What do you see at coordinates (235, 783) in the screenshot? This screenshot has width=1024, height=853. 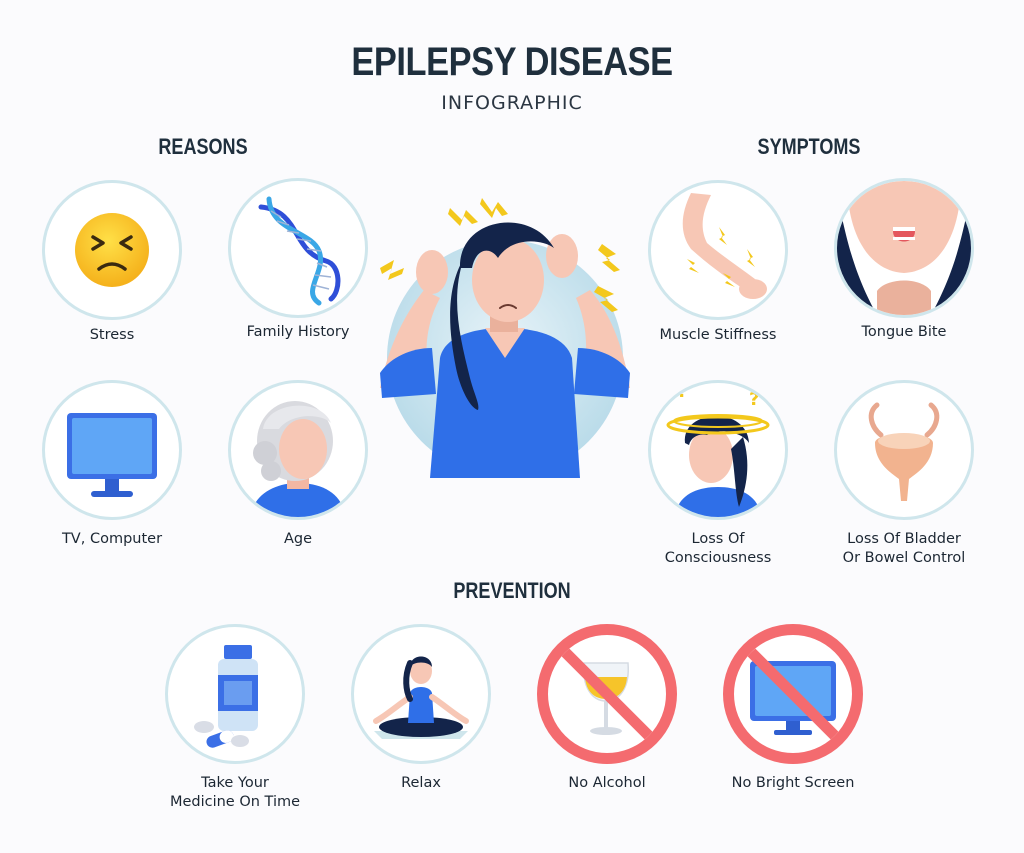 I see `prevention-medicine-line1: Take Your` at bounding box center [235, 783].